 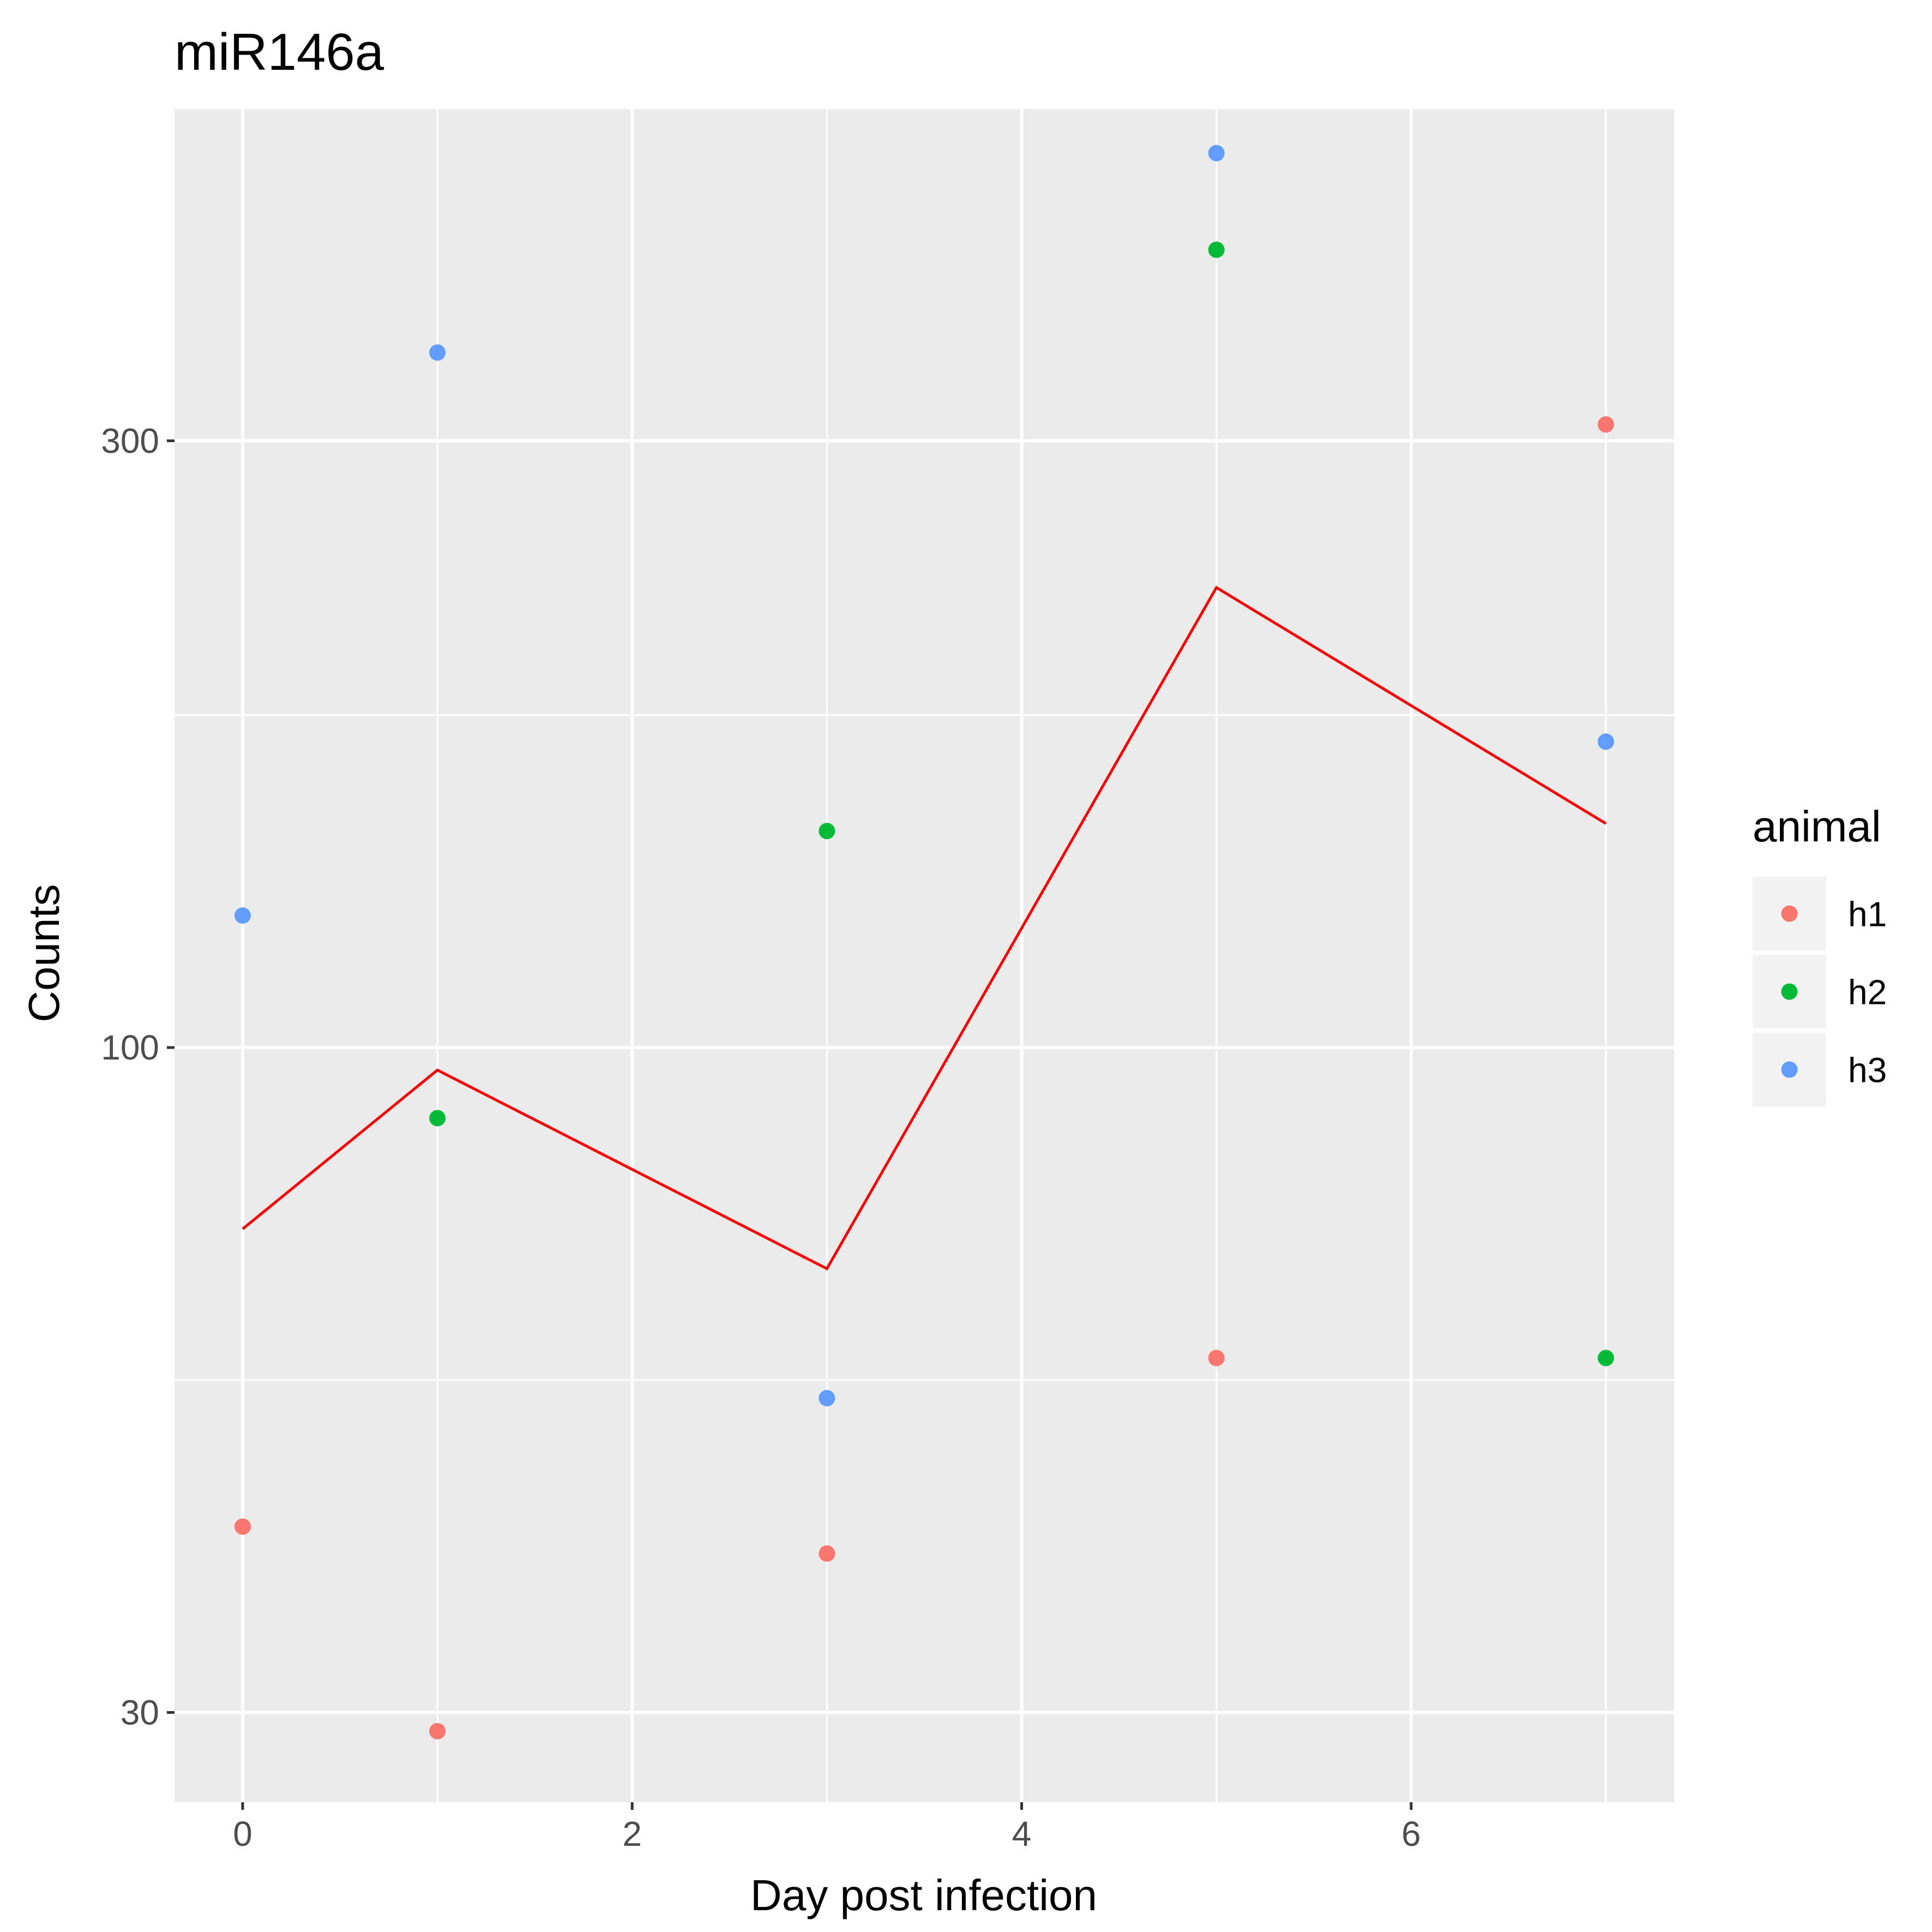 I want to click on legend-label-h3: h3, so click(x=1867, y=1070).